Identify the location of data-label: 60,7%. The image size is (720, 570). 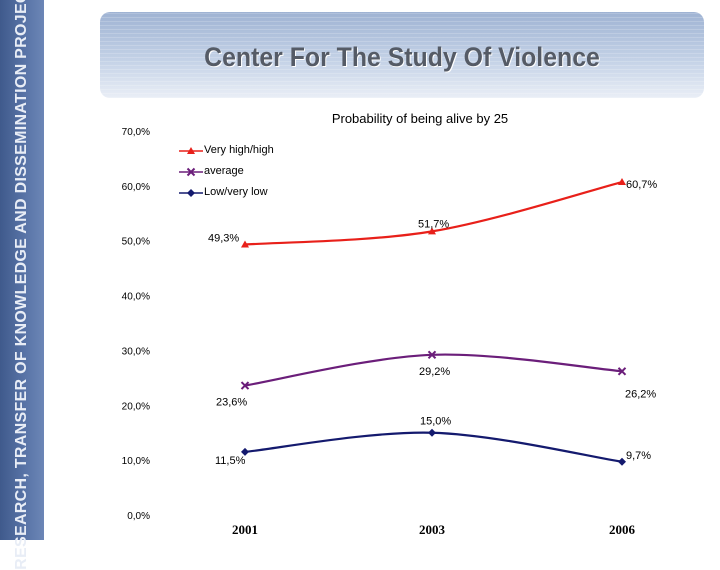
(641, 185).